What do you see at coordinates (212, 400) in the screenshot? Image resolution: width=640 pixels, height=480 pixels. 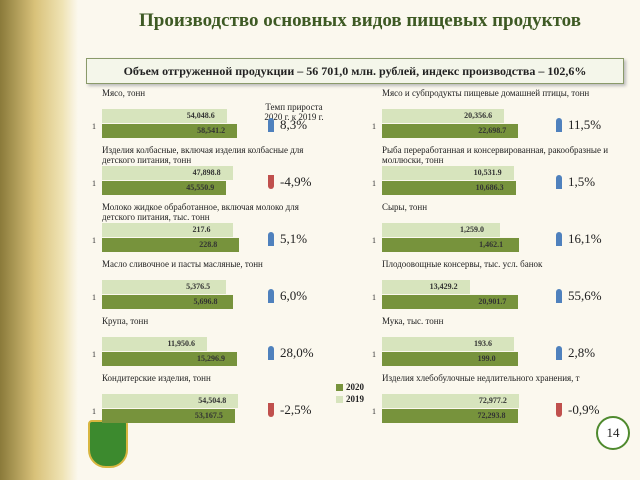 I see `value-label: 54,504.8` at bounding box center [212, 400].